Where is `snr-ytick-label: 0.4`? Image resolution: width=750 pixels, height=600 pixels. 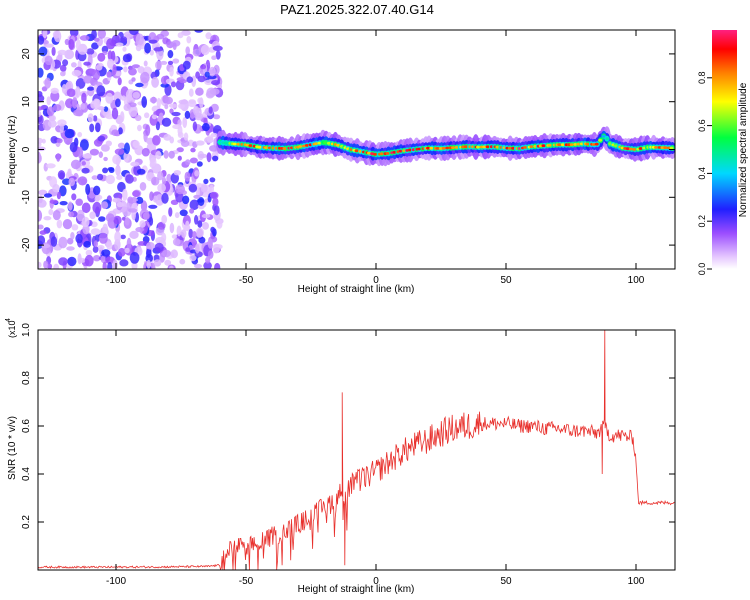 snr-ytick-label: 0.4 is located at coordinates (26, 474).